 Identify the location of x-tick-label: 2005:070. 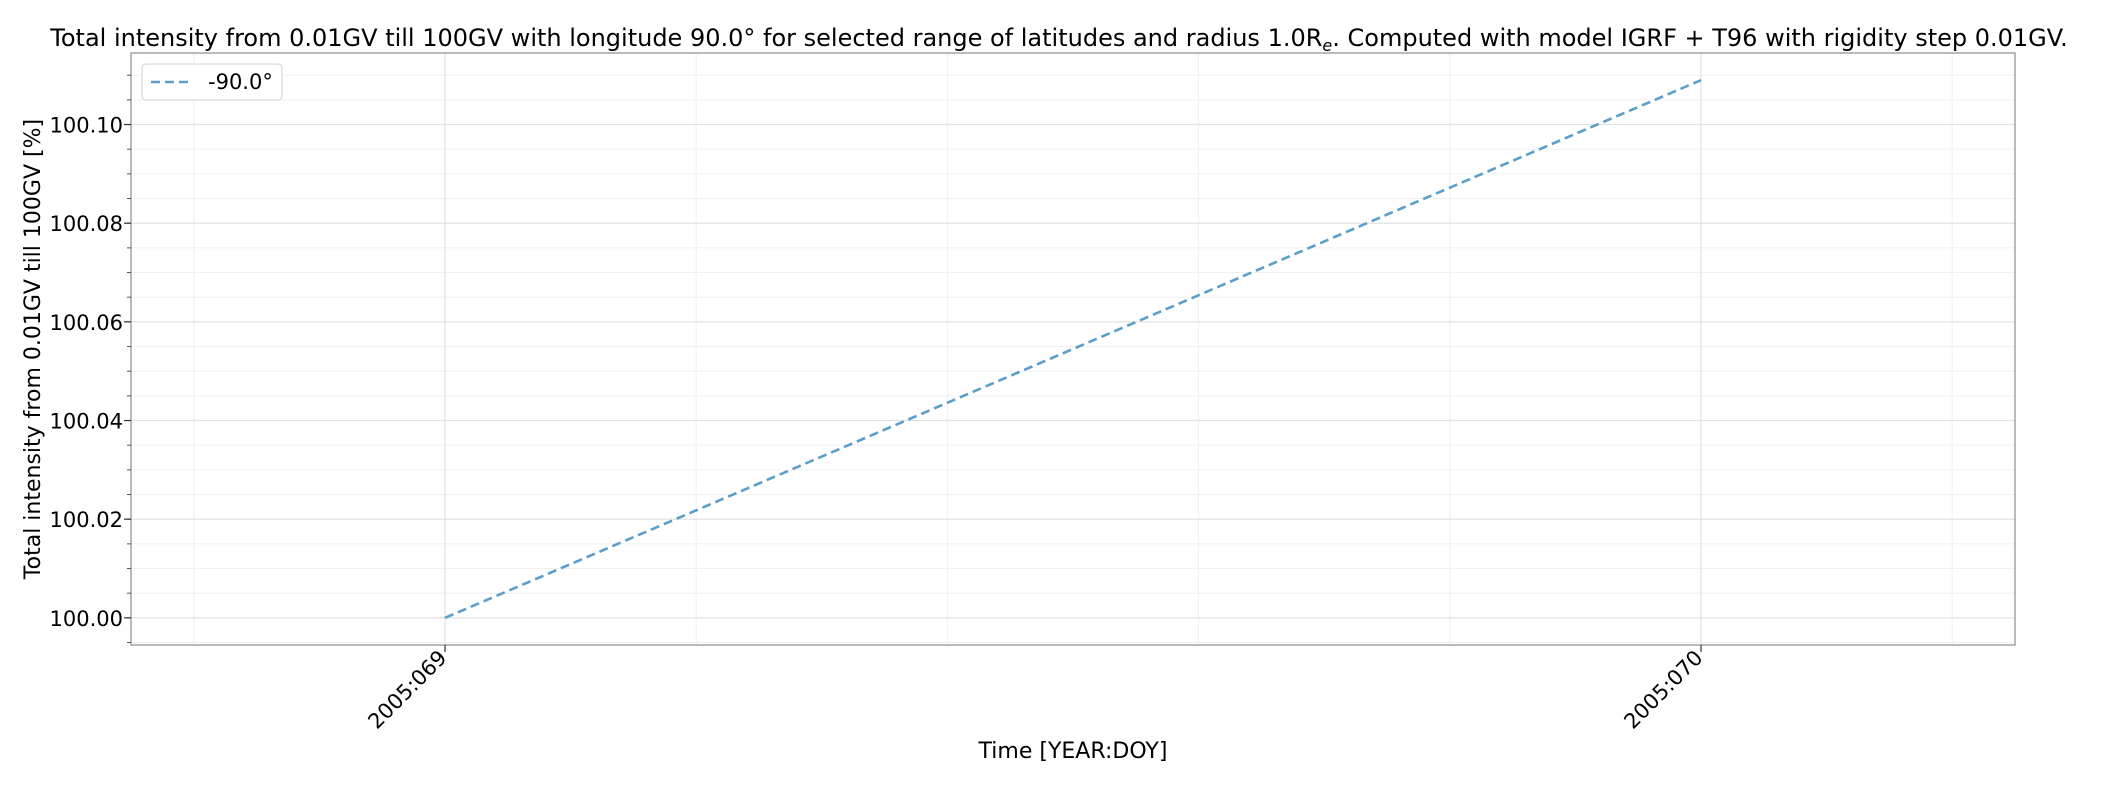
(1663, 690).